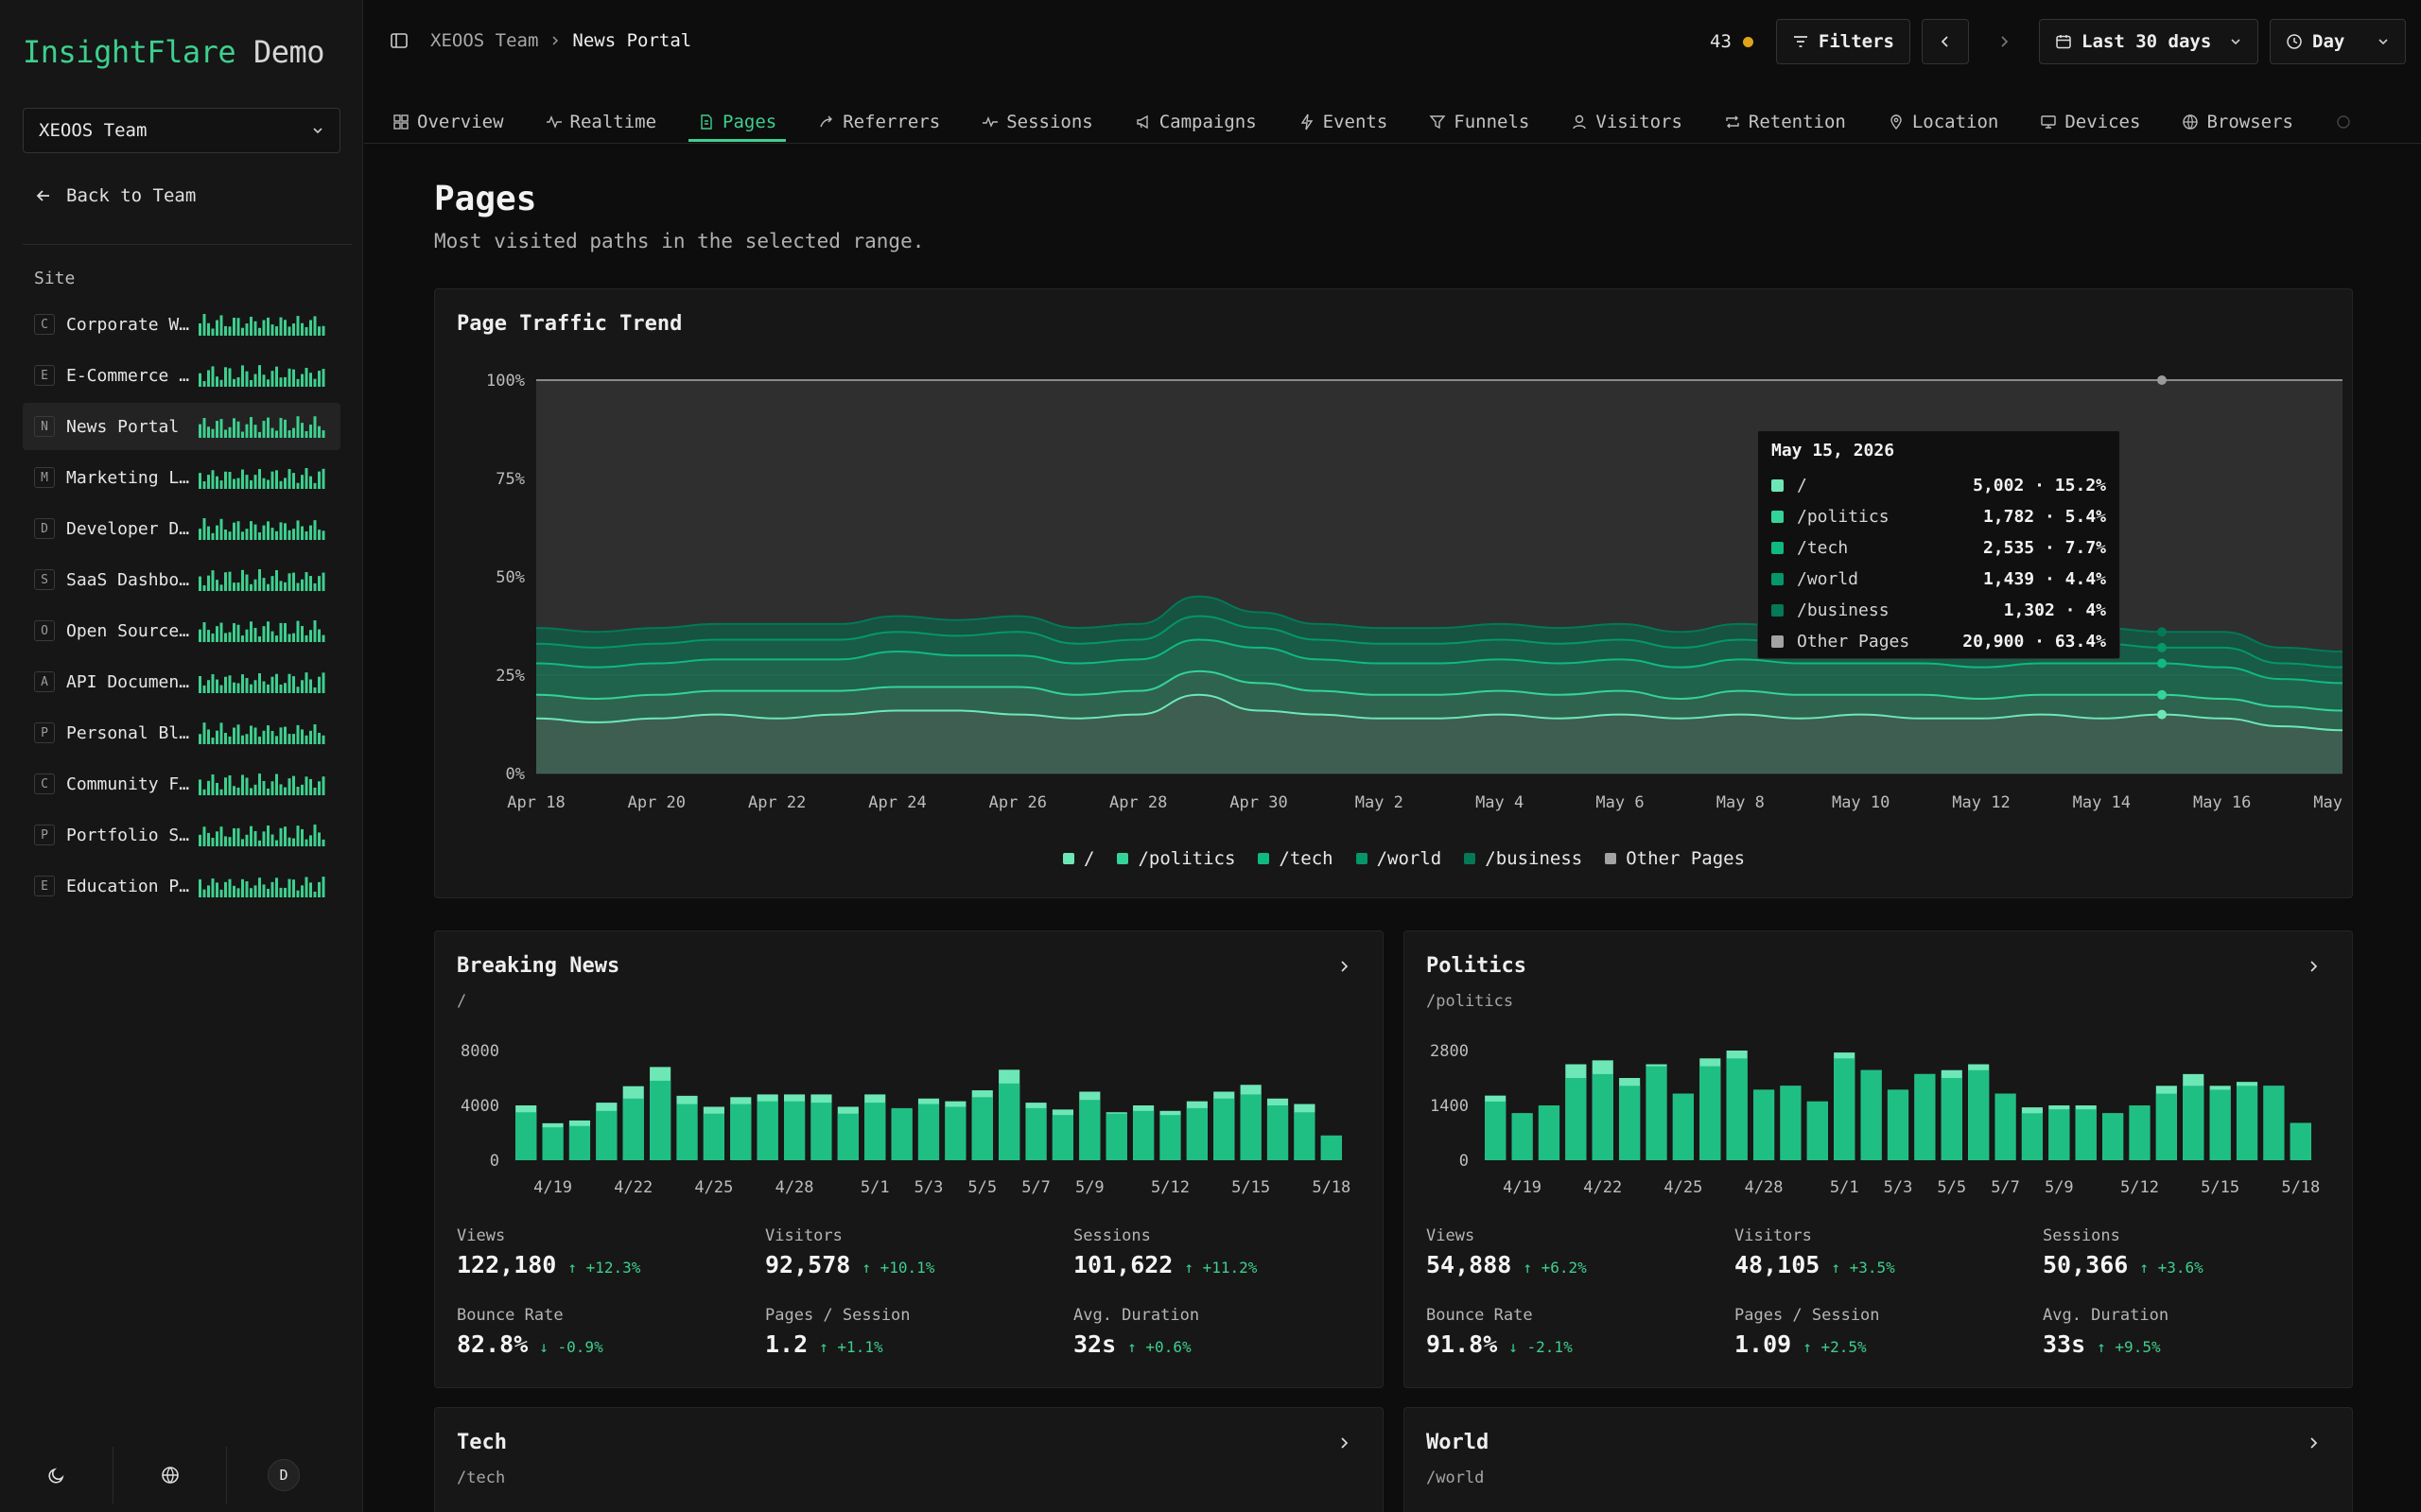 The image size is (2421, 1512). Describe the element at coordinates (1346, 118) in the screenshot. I see `tab-events: Events` at that location.